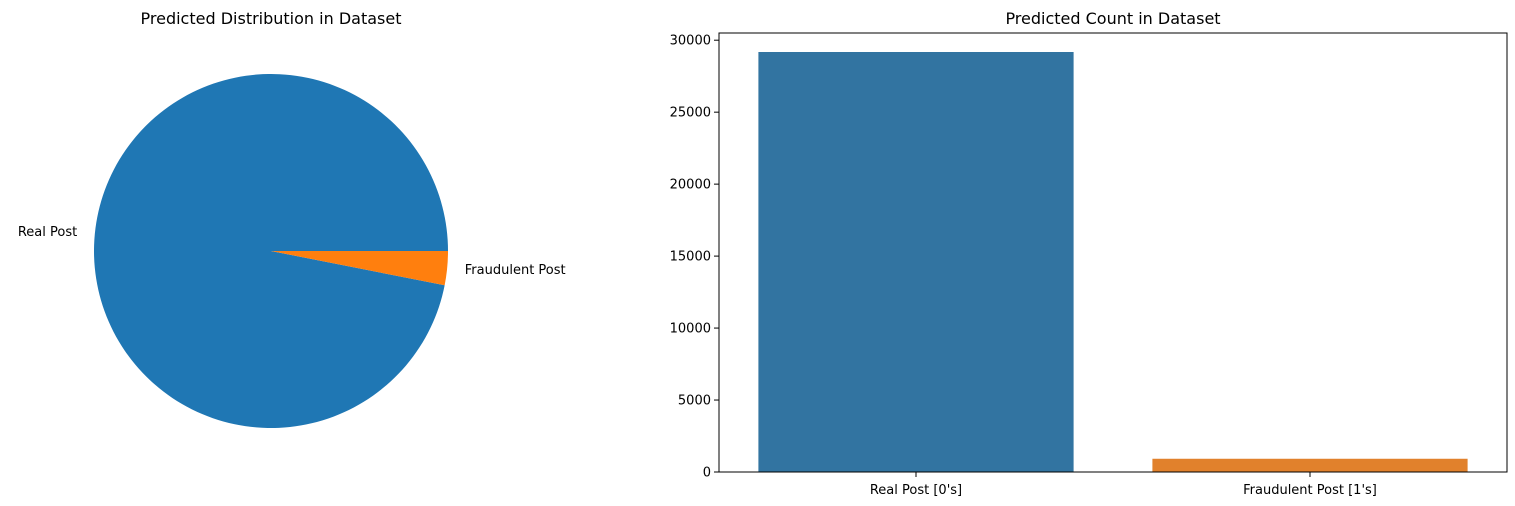 The height and width of the screenshot is (506, 1515). Describe the element at coordinates (690, 257) in the screenshot. I see `y-tick-label: 15000` at that location.